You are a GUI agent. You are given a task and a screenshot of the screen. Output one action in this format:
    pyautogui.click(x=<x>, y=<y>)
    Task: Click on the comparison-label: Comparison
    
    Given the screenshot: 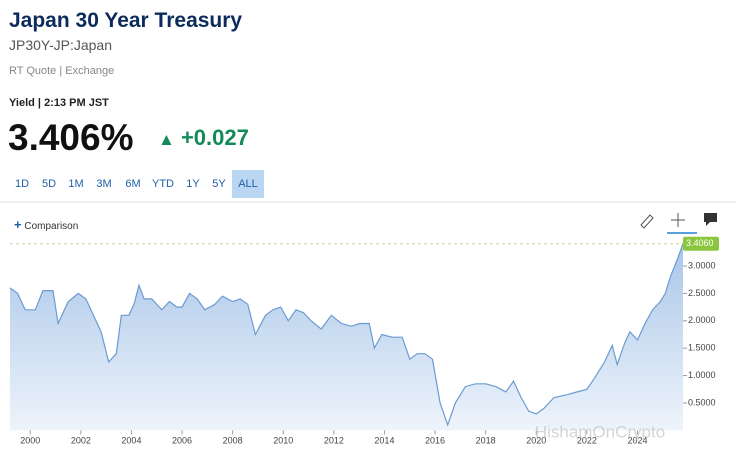 What is the action you would take?
    pyautogui.click(x=51, y=226)
    